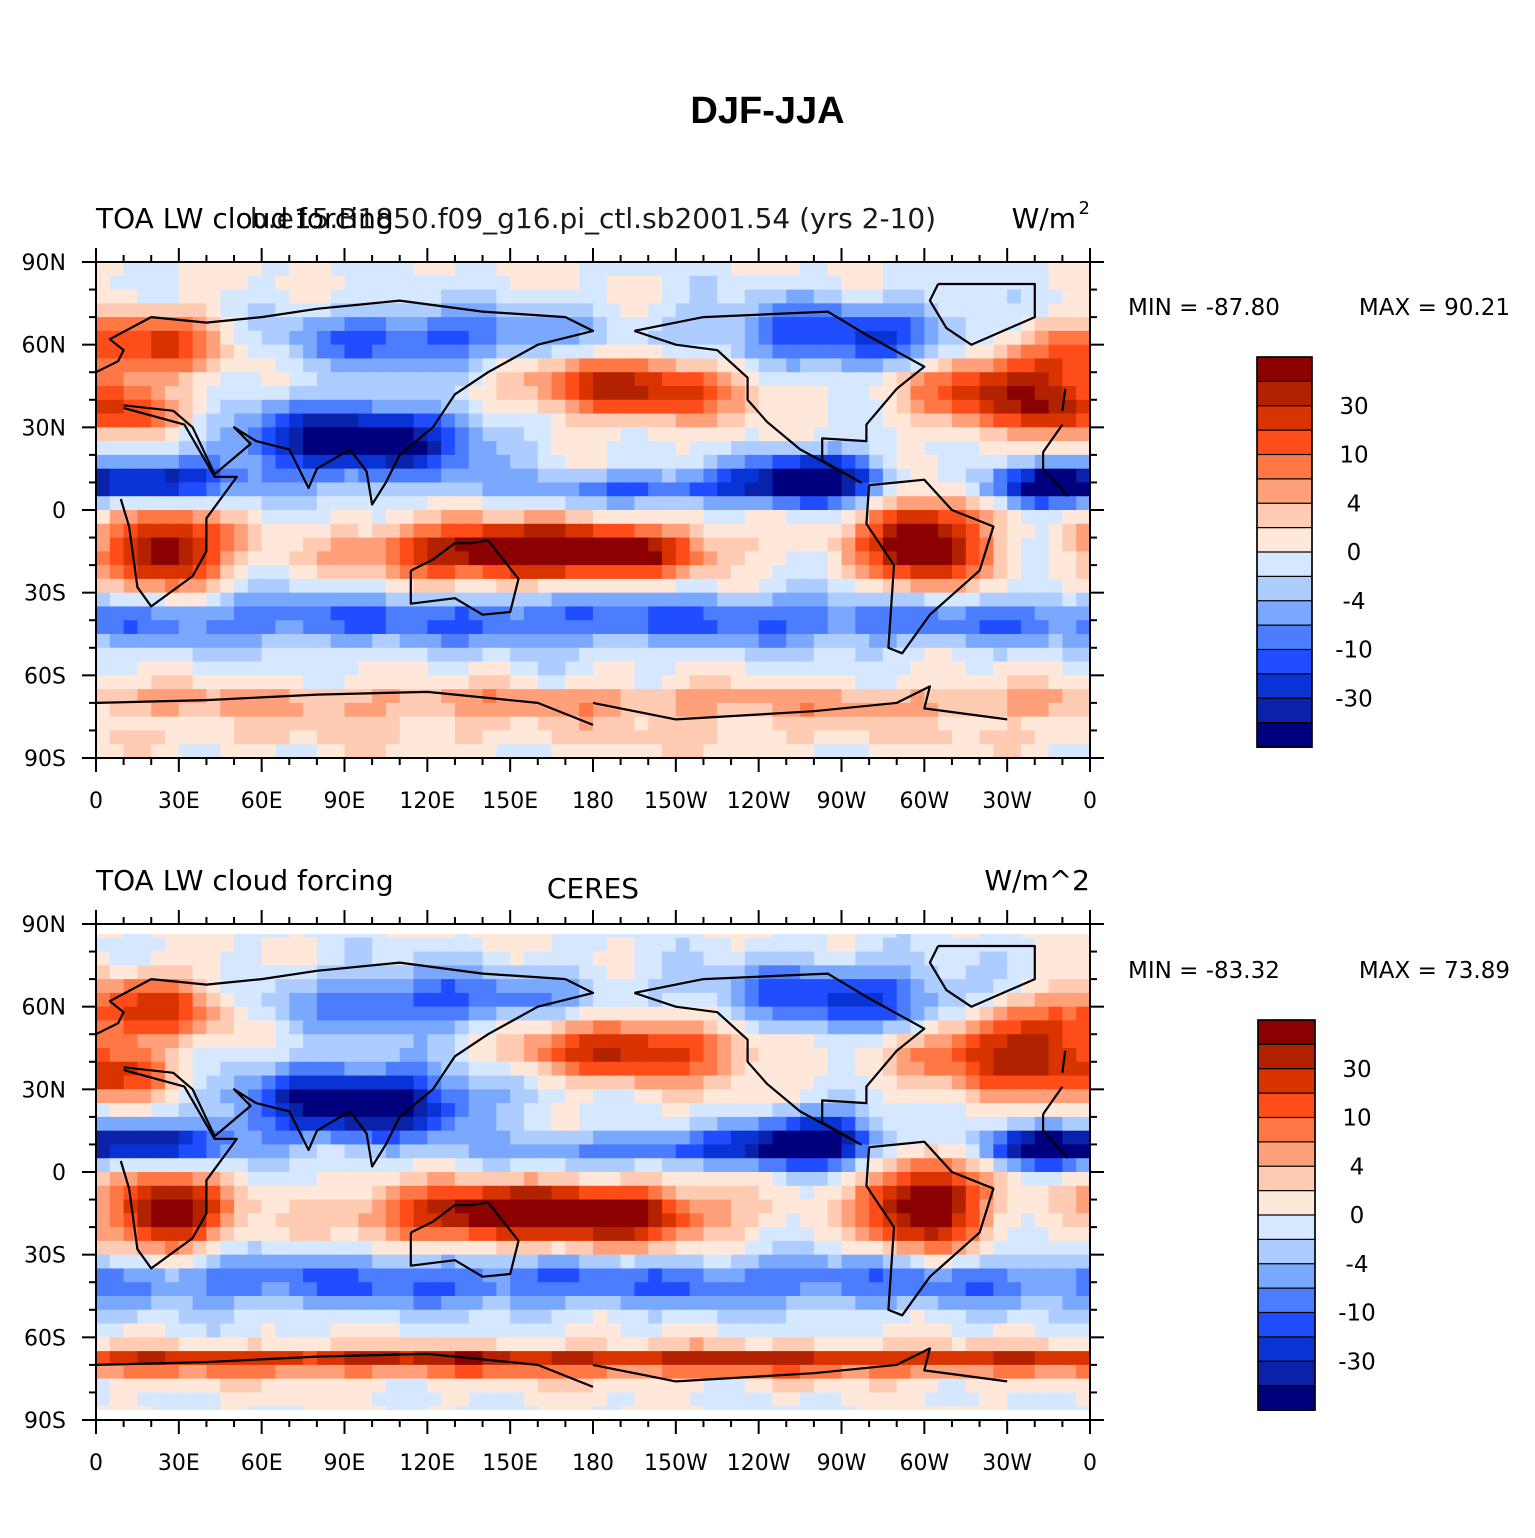 This screenshot has height=1538, width=1535. What do you see at coordinates (1353, 407) in the screenshot?
I see `colorbar-label: 30` at bounding box center [1353, 407].